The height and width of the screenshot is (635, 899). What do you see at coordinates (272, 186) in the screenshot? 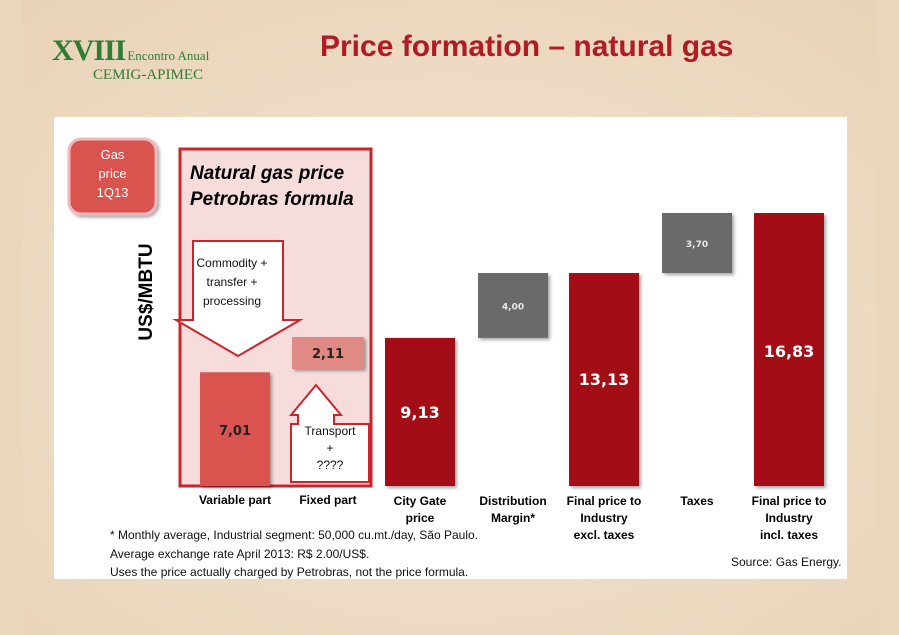
I see `formula-title: Natural gas price Petrobras formula` at bounding box center [272, 186].